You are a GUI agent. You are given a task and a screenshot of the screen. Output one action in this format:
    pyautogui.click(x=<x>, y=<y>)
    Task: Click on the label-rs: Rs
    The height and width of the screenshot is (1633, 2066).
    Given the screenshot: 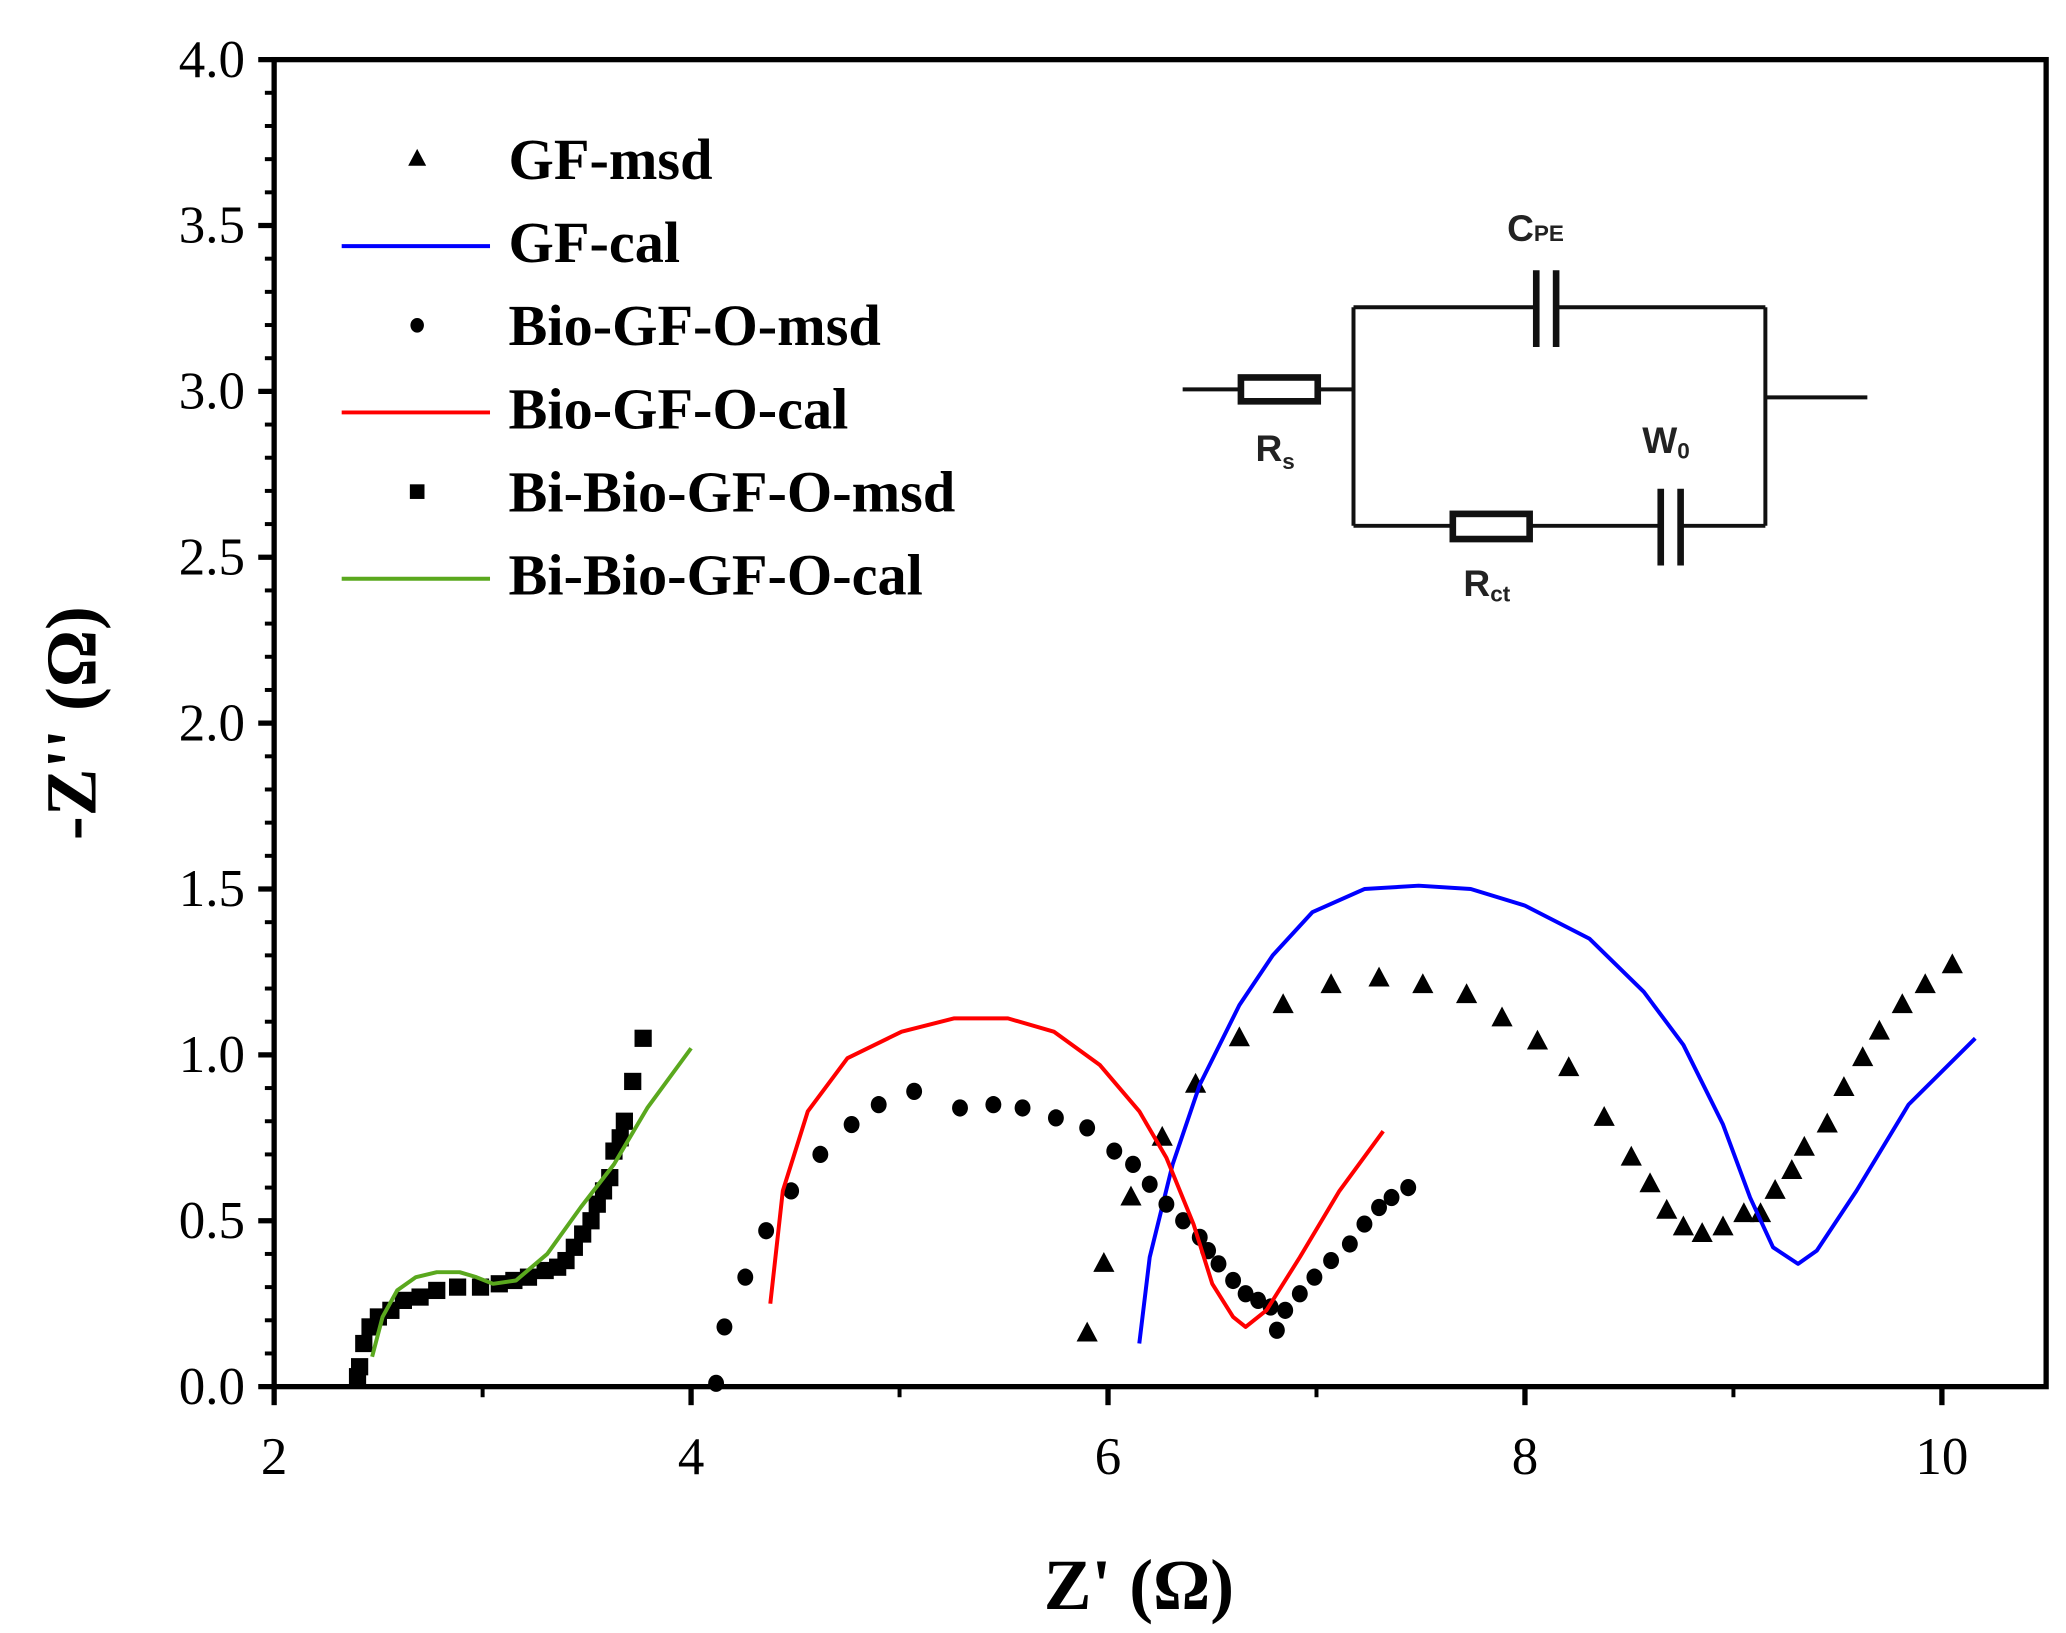 What is the action you would take?
    pyautogui.click(x=1274, y=450)
    